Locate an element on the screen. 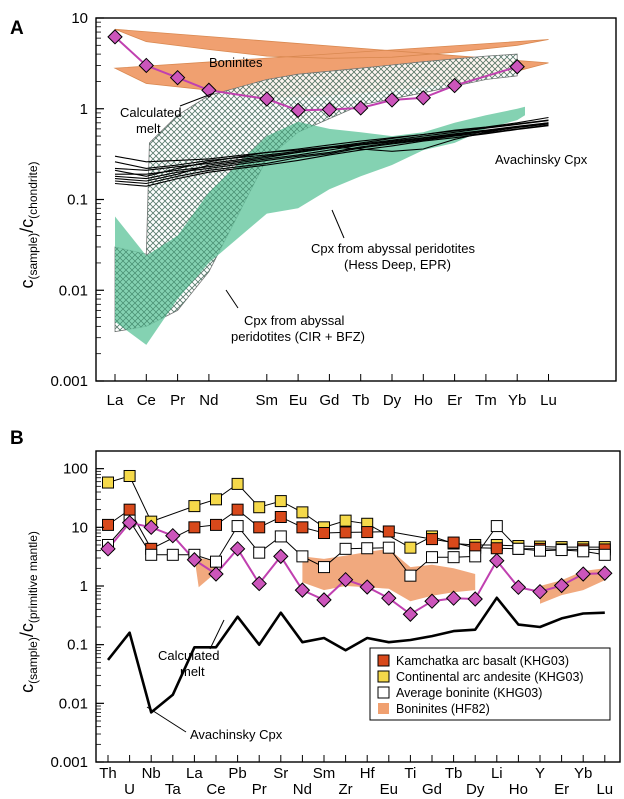 The image size is (624, 799). panel-a-x-tick-label: Nd is located at coordinates (208, 400).